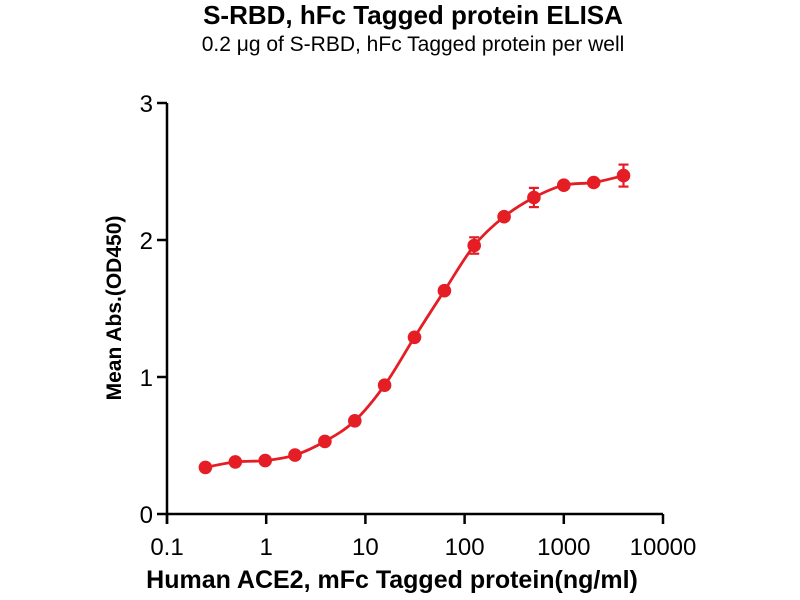 This screenshot has width=800, height=600. I want to click on x-tick-label: 10, so click(365, 547).